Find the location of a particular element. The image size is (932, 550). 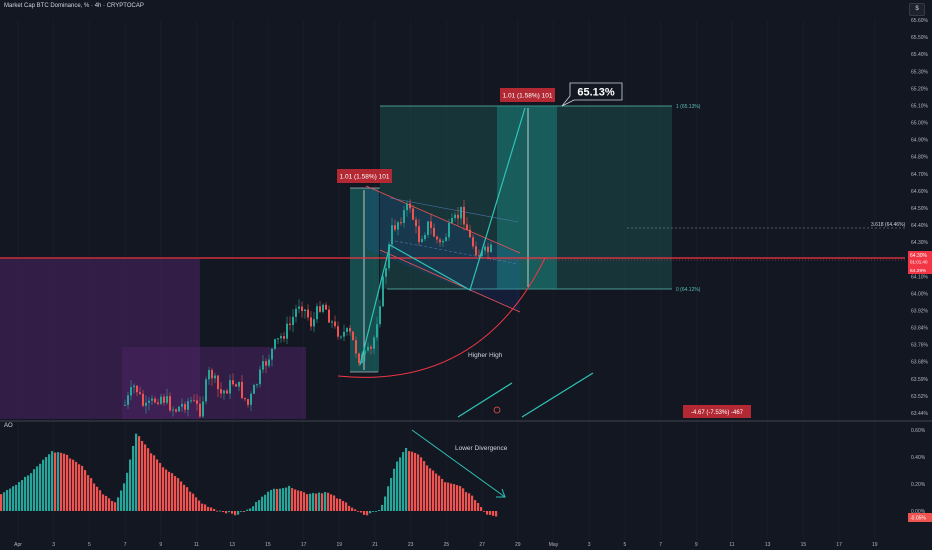

price-tick-label: 64.70% is located at coordinates (920, 175).